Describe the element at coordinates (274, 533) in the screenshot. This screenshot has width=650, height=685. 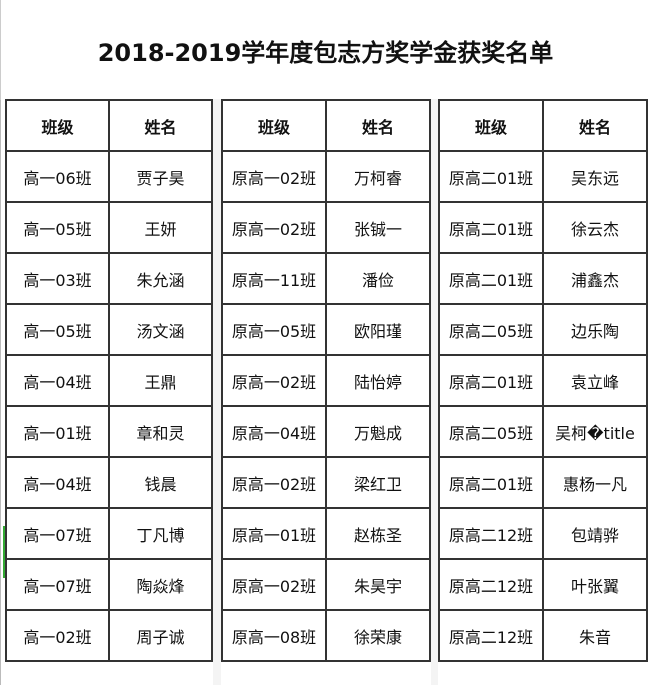
I see `class-cell: 原高一01班` at that location.